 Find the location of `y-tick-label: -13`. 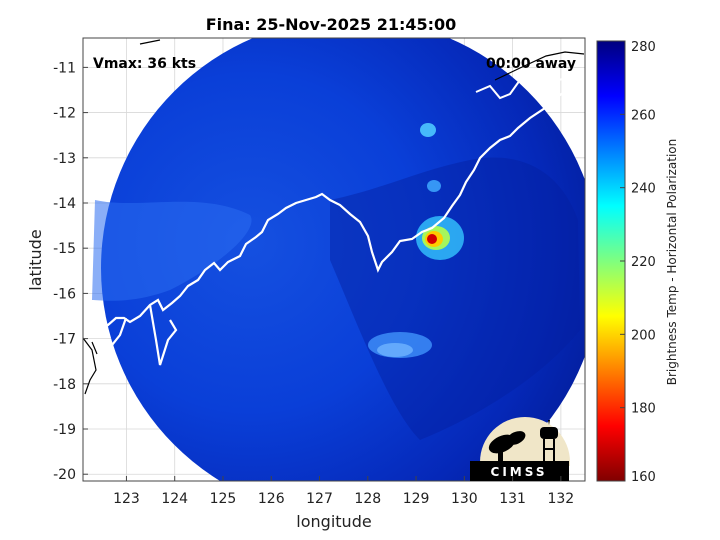

y-tick-label: -13 is located at coordinates (64, 159).